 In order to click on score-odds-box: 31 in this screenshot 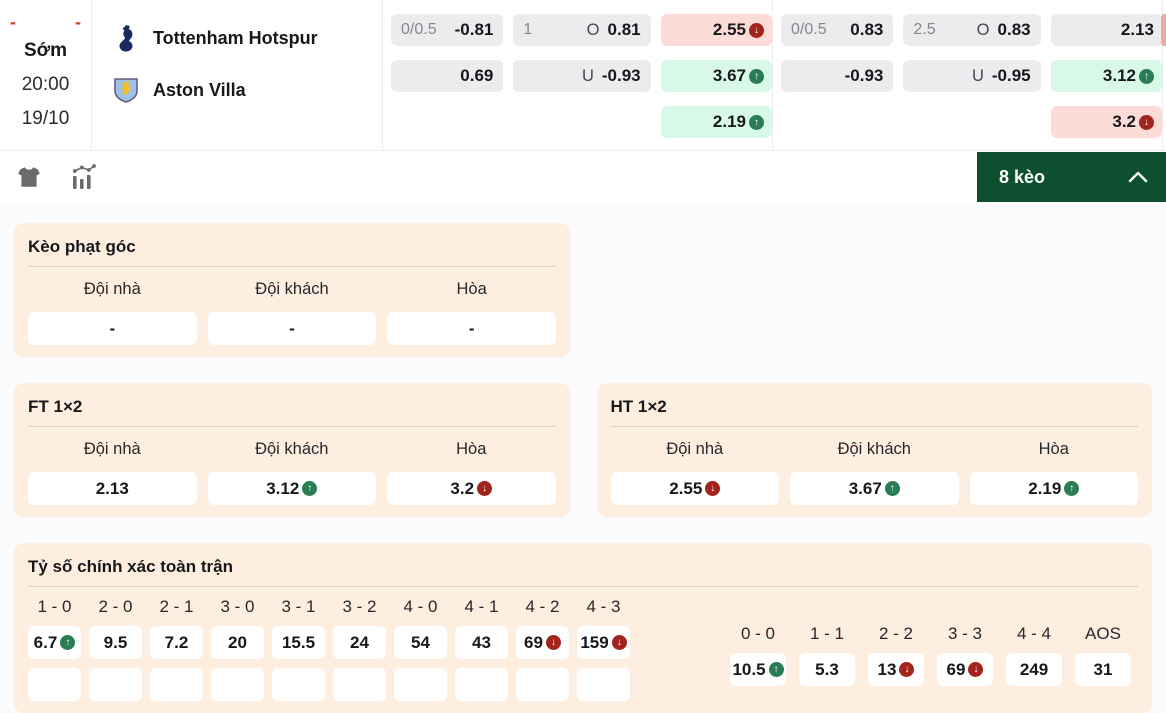, I will do `click(1103, 669)`.